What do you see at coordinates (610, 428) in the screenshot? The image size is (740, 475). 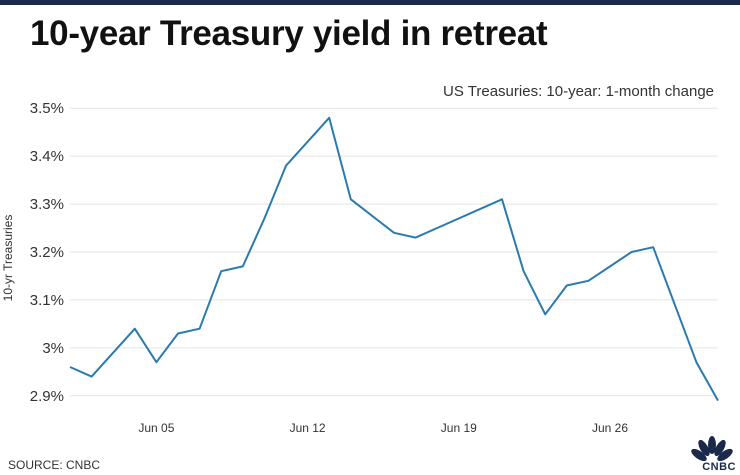 I see `x-tick-label: Jun 26` at bounding box center [610, 428].